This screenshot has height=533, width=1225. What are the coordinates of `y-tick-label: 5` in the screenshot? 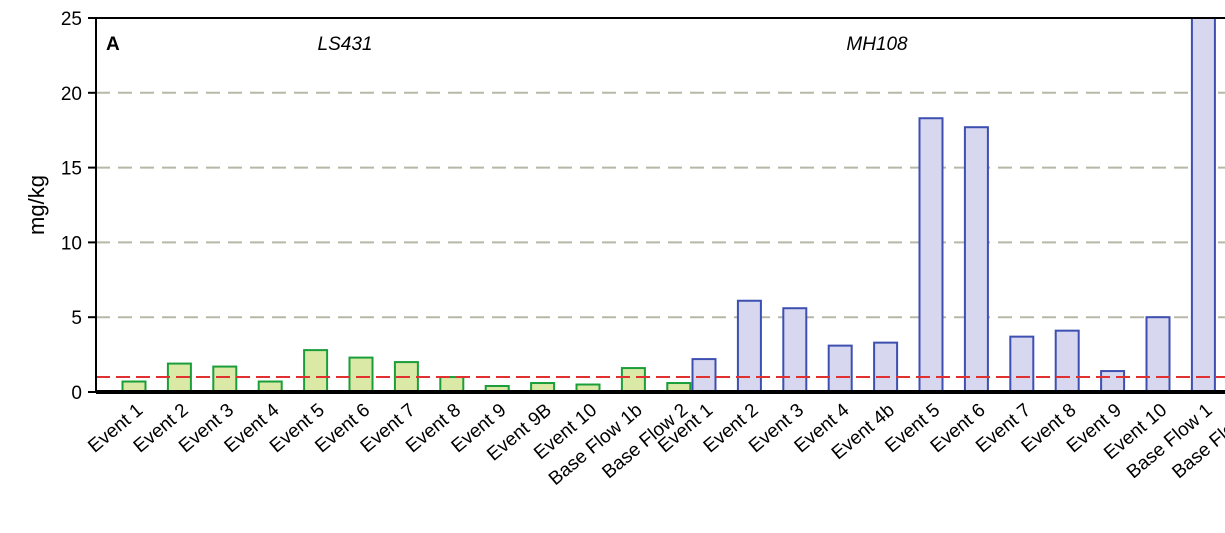 It's located at (76, 318).